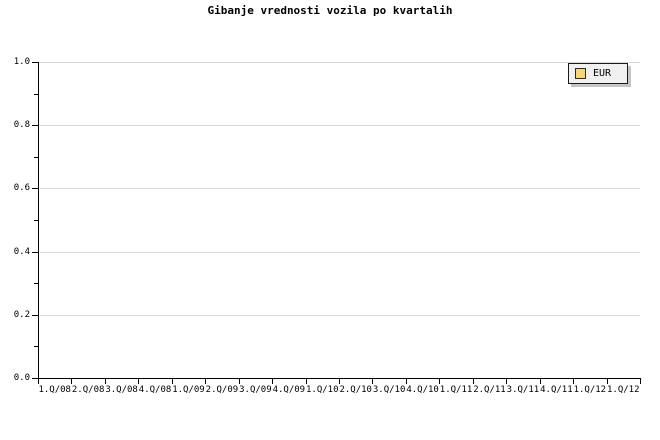 This screenshot has width=660, height=440. Describe the element at coordinates (54, 390) in the screenshot. I see `x-axis-tick-label: 1.Q/08` at that location.